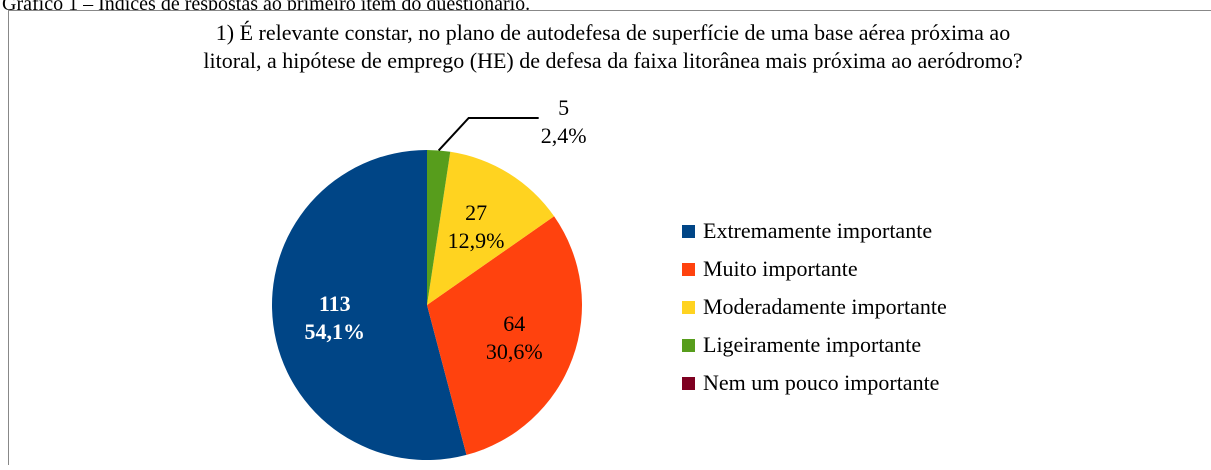  I want to click on legend-label: Extremamente importante, so click(817, 230).